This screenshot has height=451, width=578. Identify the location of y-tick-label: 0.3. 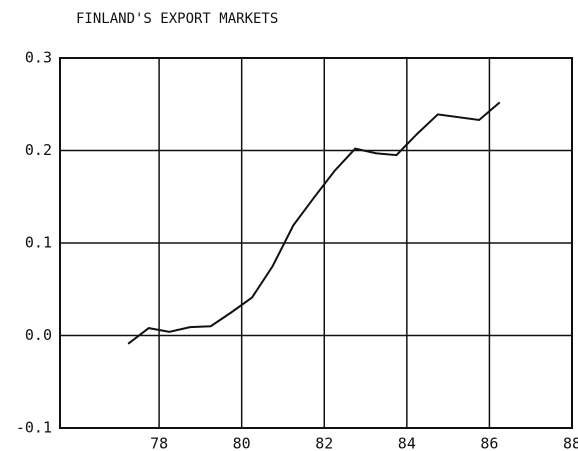
(38, 58).